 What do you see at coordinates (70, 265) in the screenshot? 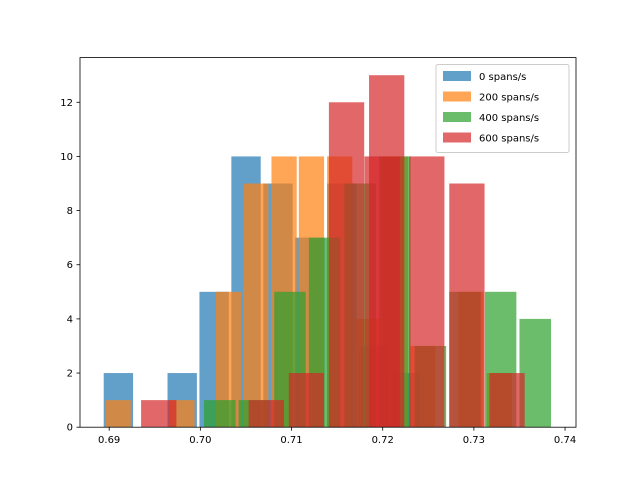
I see `y-tick-label: 6` at bounding box center [70, 265].